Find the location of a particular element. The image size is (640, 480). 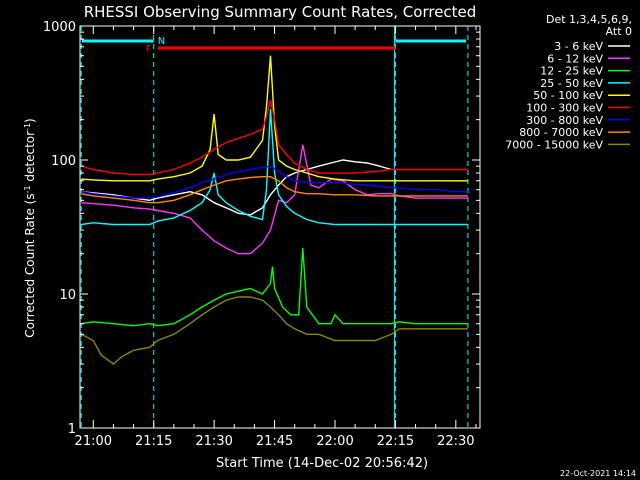

y-axis-label-part: Corrected Count Rate (s is located at coordinates (30, 265).